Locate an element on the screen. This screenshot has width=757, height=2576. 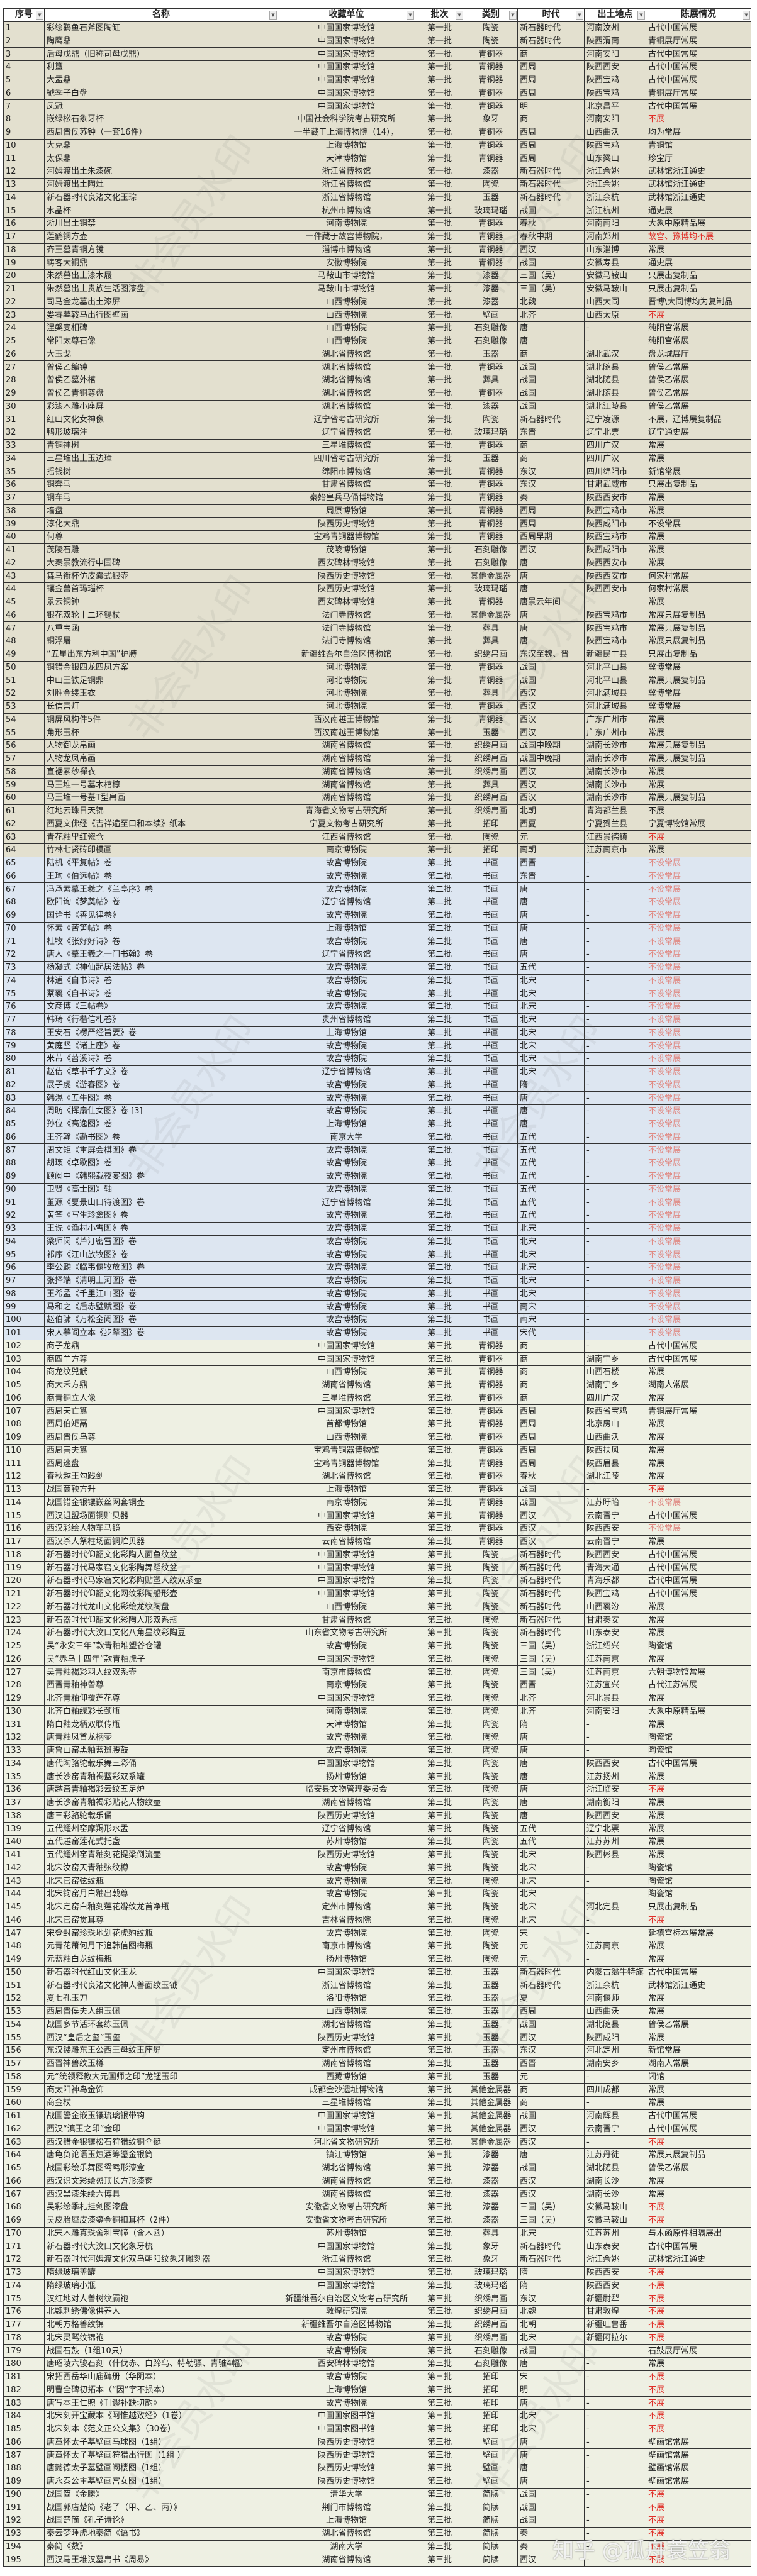
table-row: 101 宋人摹阎立本《步辇图》卷 故宫博物院 第二批 书画 宋代 - 不设常展 is located at coordinates (377, 1333).